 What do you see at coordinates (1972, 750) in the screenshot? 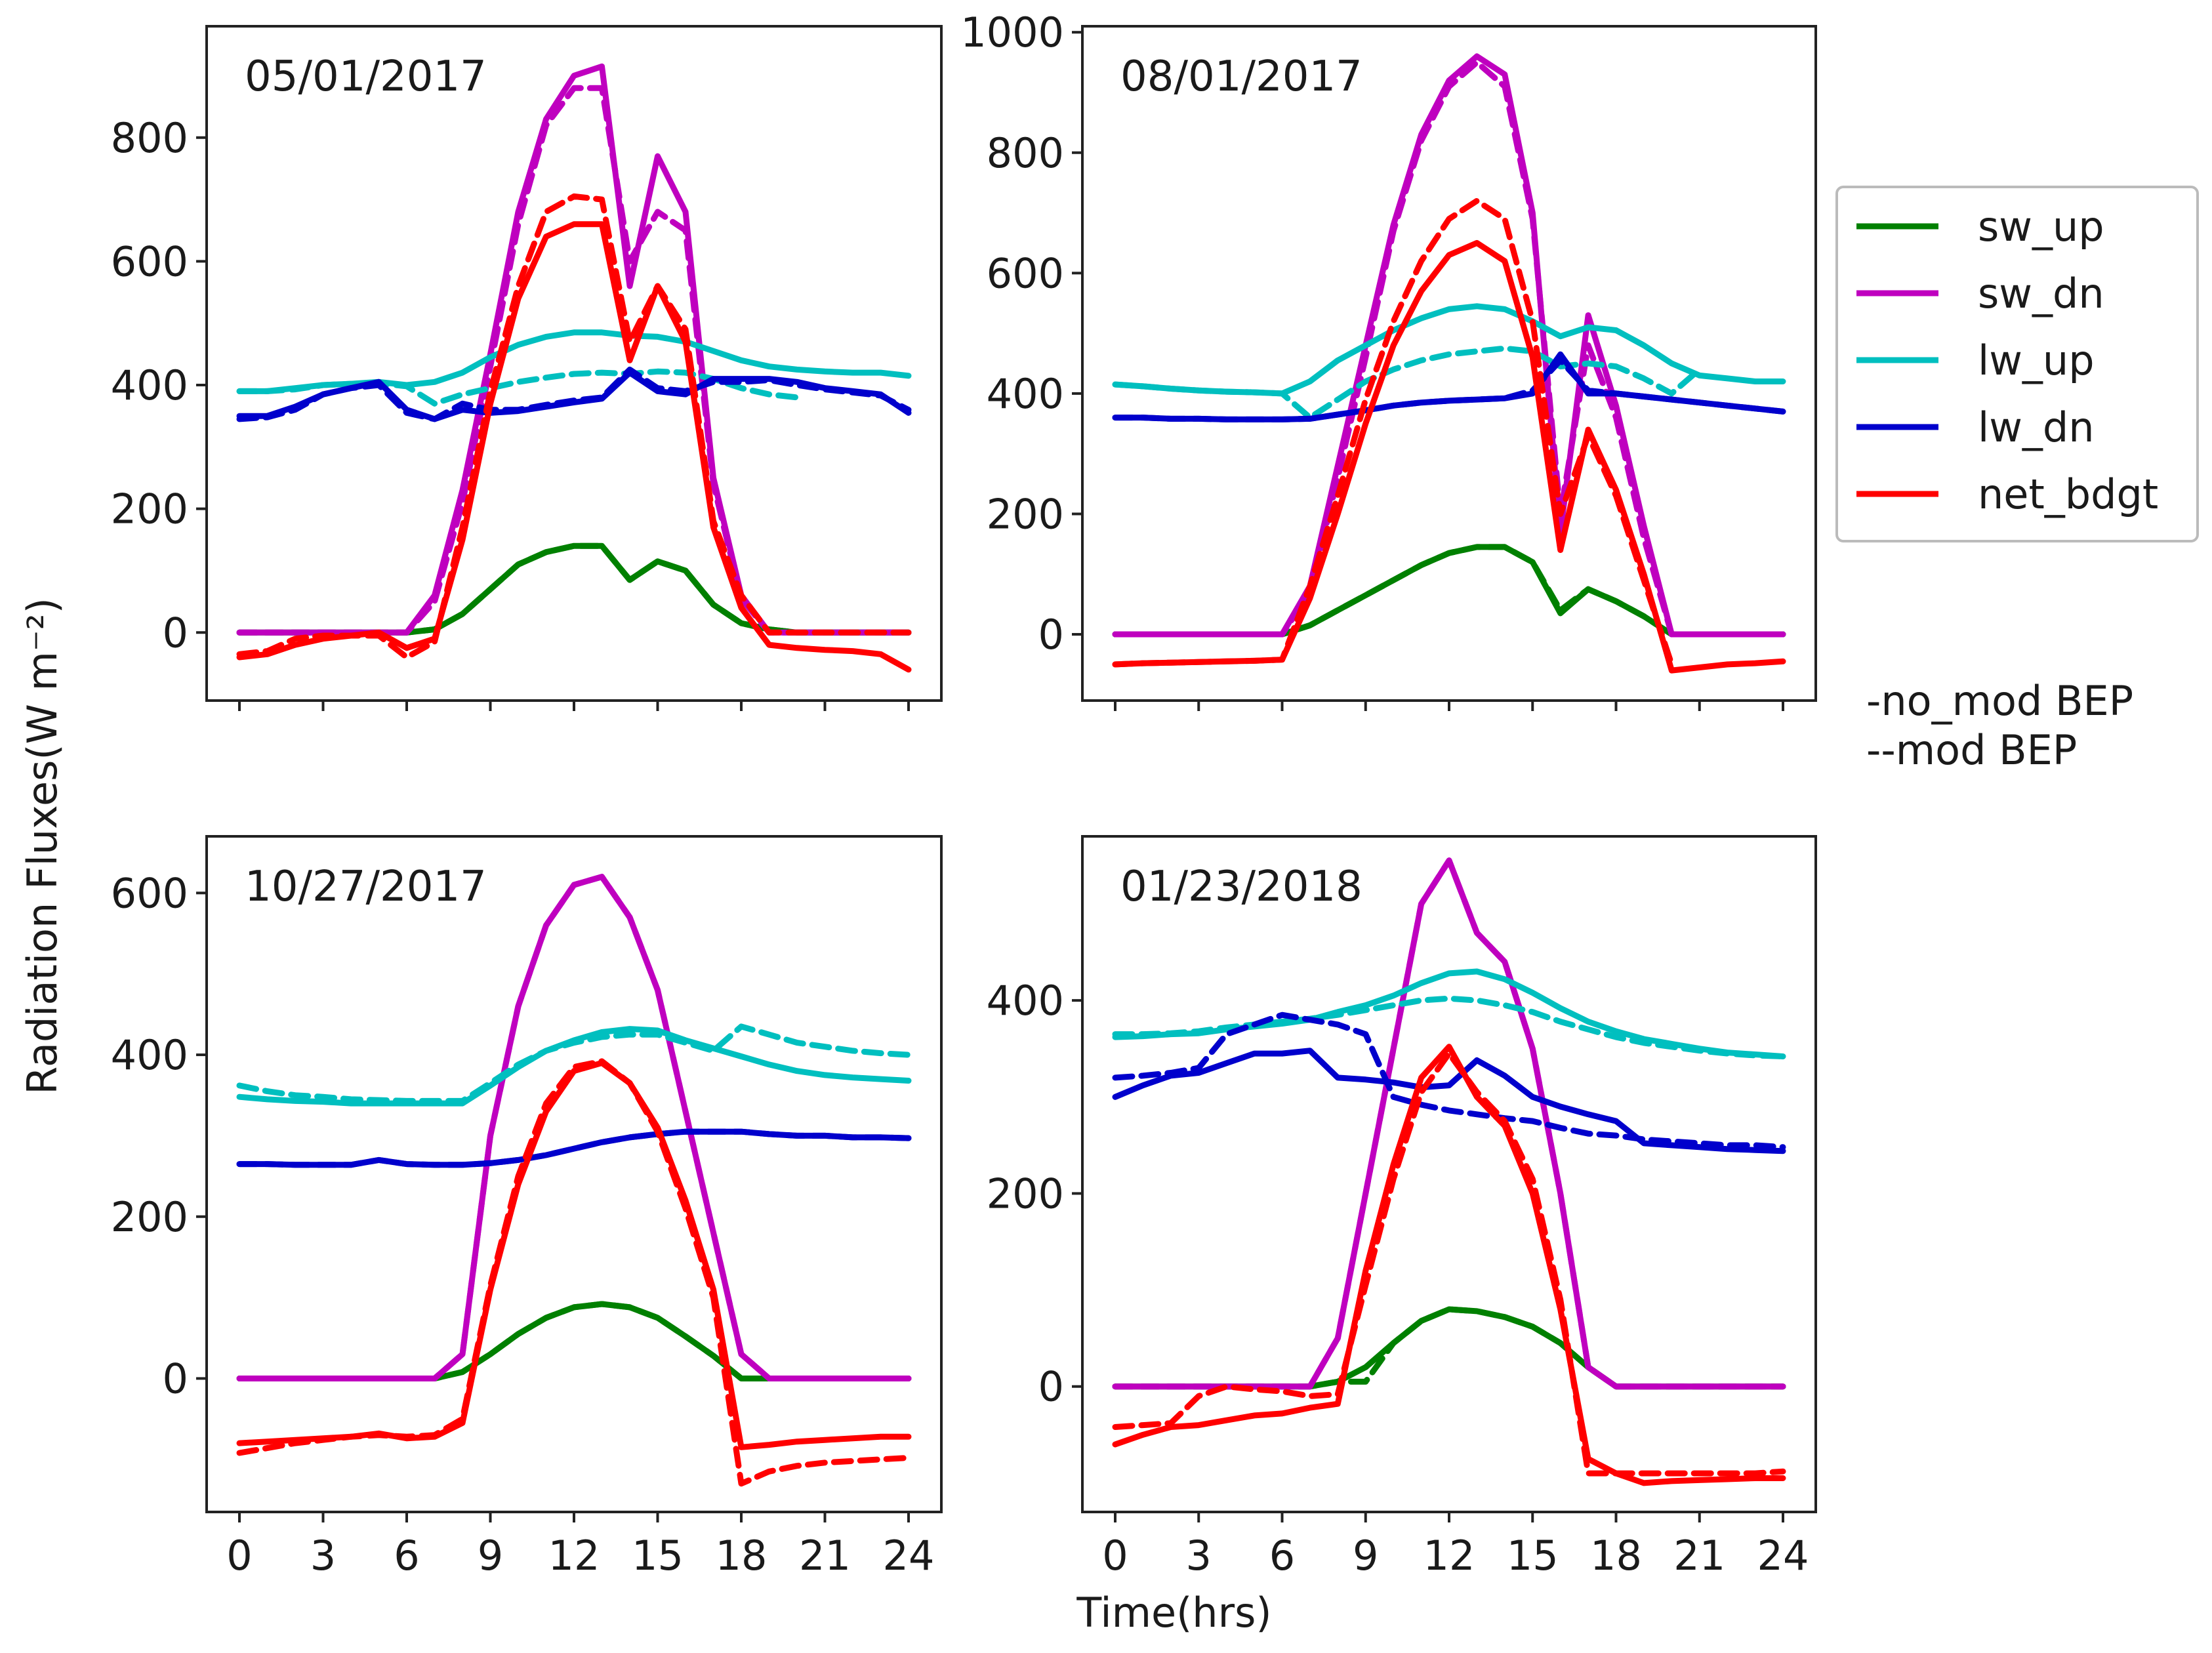
I see `note-dashed-line: --mod BEP` at bounding box center [1972, 750].